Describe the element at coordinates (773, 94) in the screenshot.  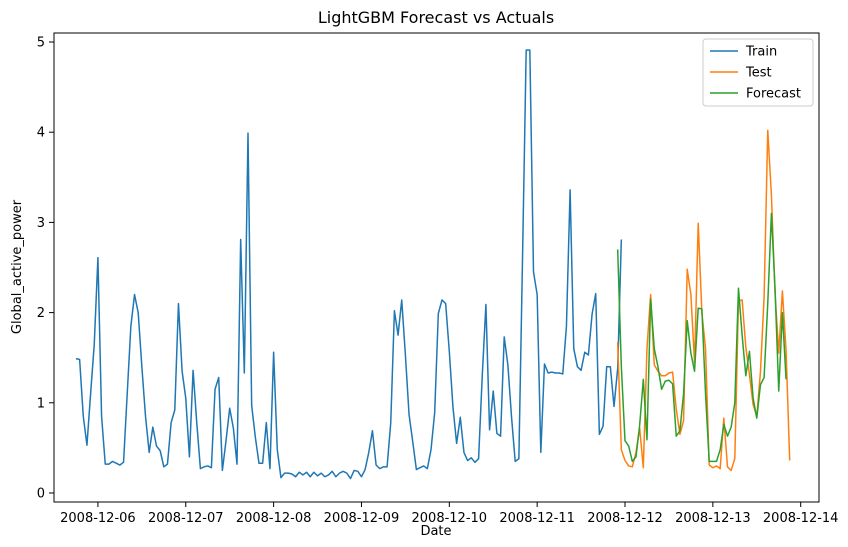
I see `legend-label-forecast: Forecast` at that location.